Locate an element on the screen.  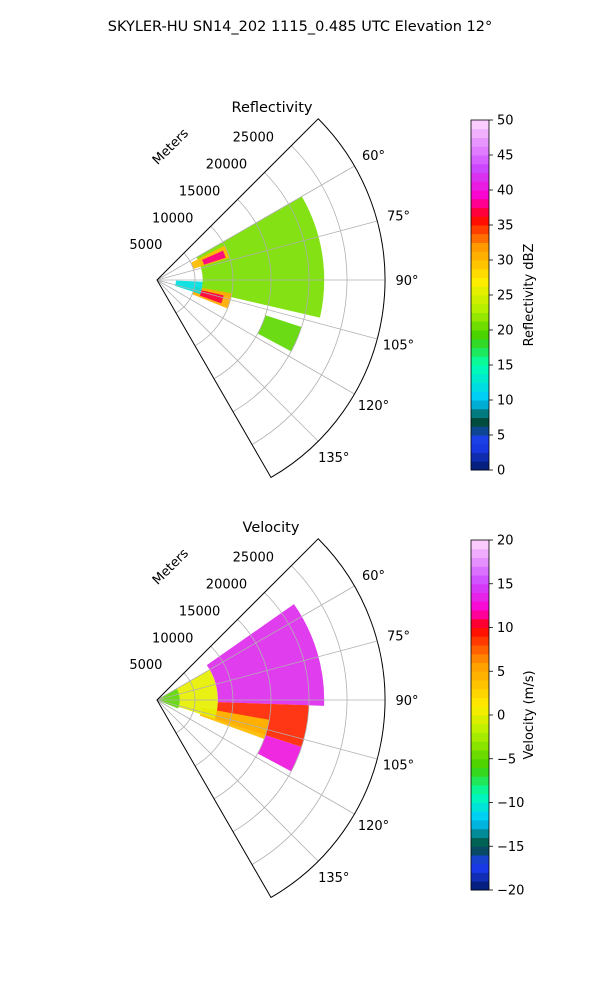
velocity-colorbar-tick-label: 15 is located at coordinates (505, 584).